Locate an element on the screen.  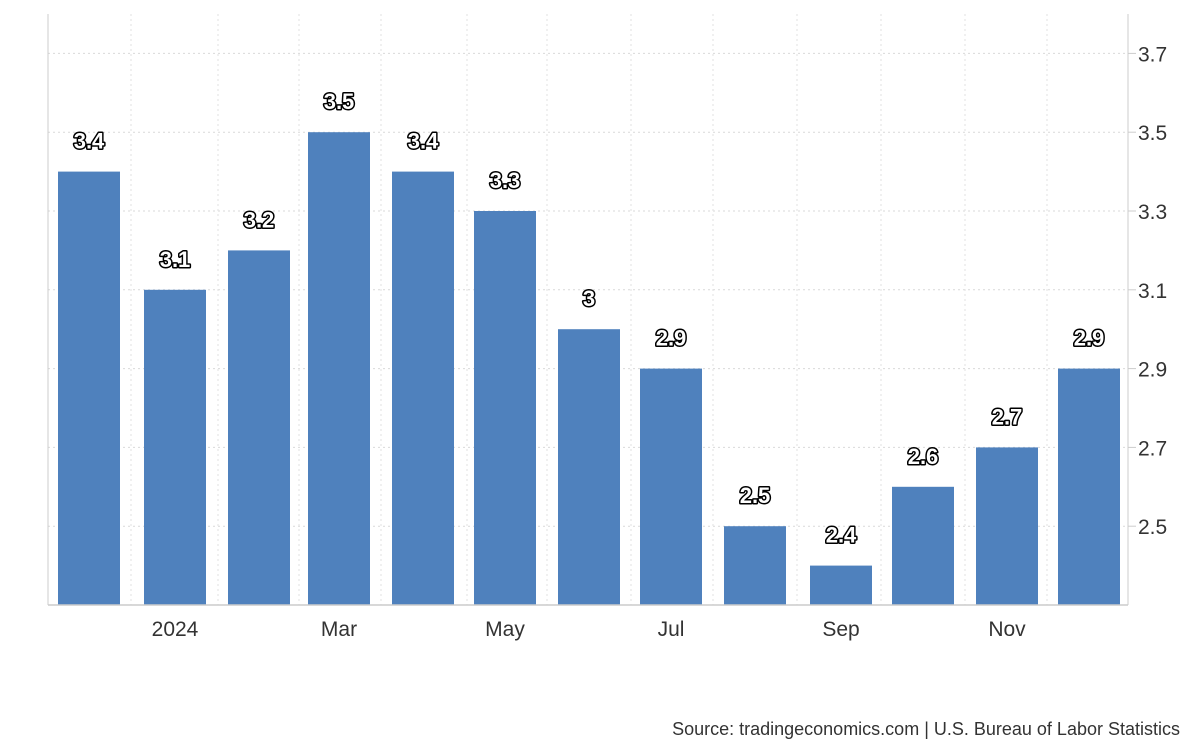
x-tick-label: May is located at coordinates (505, 629).